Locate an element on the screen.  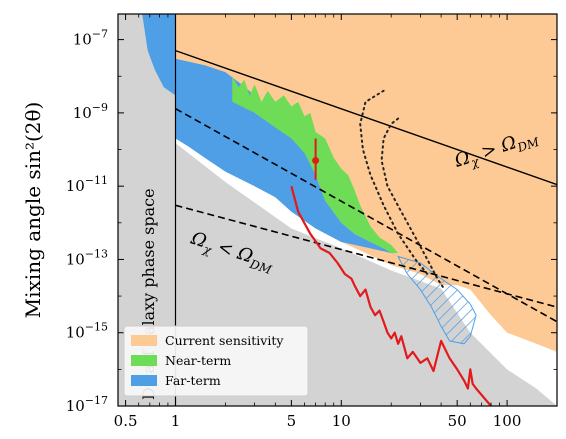
y-tick-label: 10⁻¹⁵ is located at coordinates (87, 331).